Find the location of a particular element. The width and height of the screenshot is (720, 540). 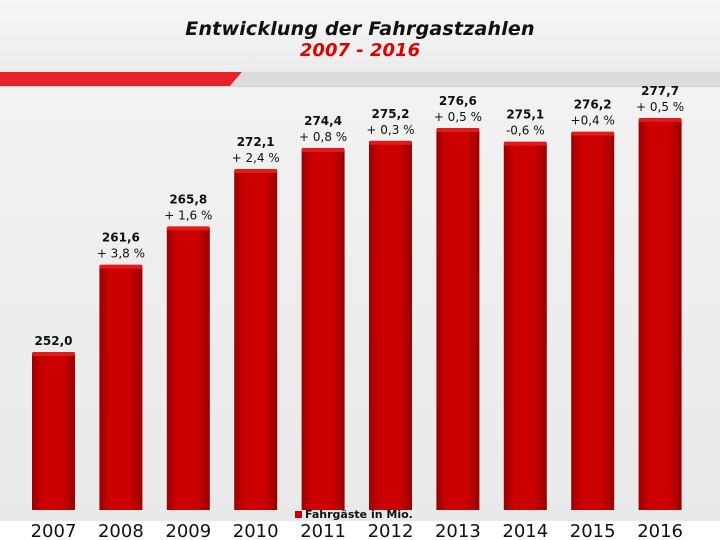

value-label: 272,1 is located at coordinates (256, 142).